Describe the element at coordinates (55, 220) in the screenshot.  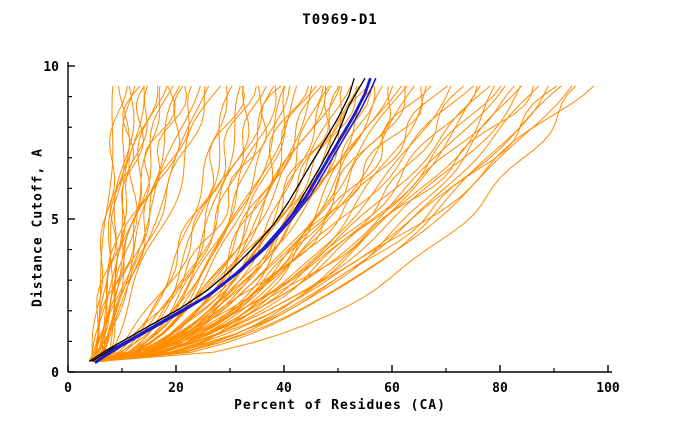
I see `y-tick-label: 5` at that location.